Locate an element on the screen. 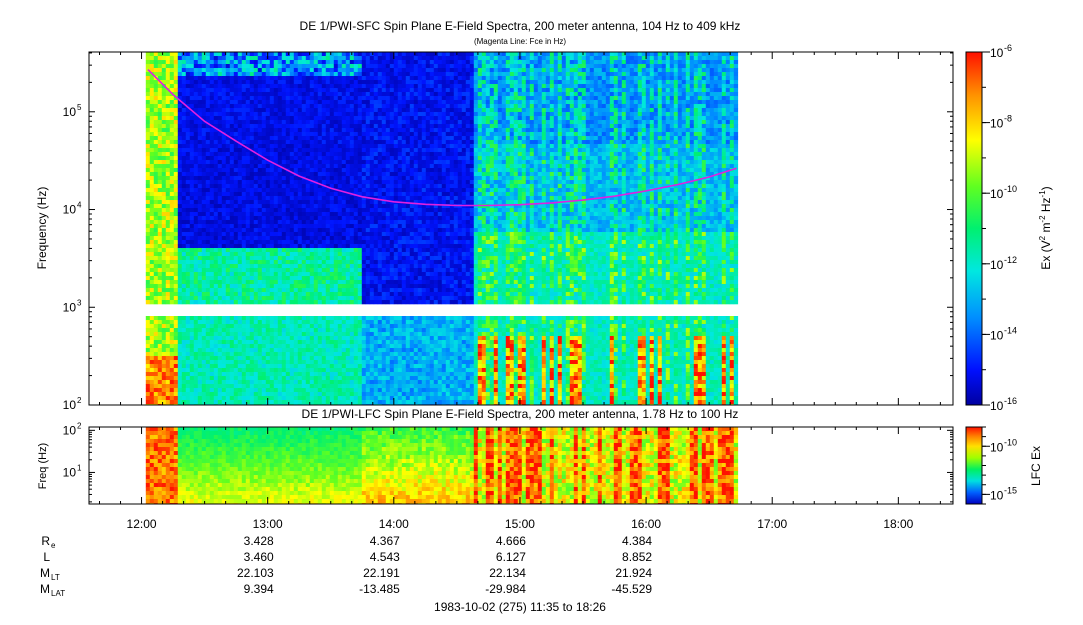 The image size is (1083, 625). ephemeris-value-l: 8.852 is located at coordinates (637, 557).